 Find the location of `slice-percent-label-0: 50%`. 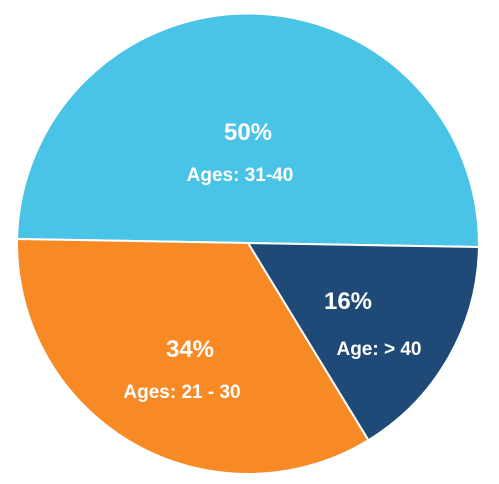

slice-percent-label-0: 50% is located at coordinates (248, 132).